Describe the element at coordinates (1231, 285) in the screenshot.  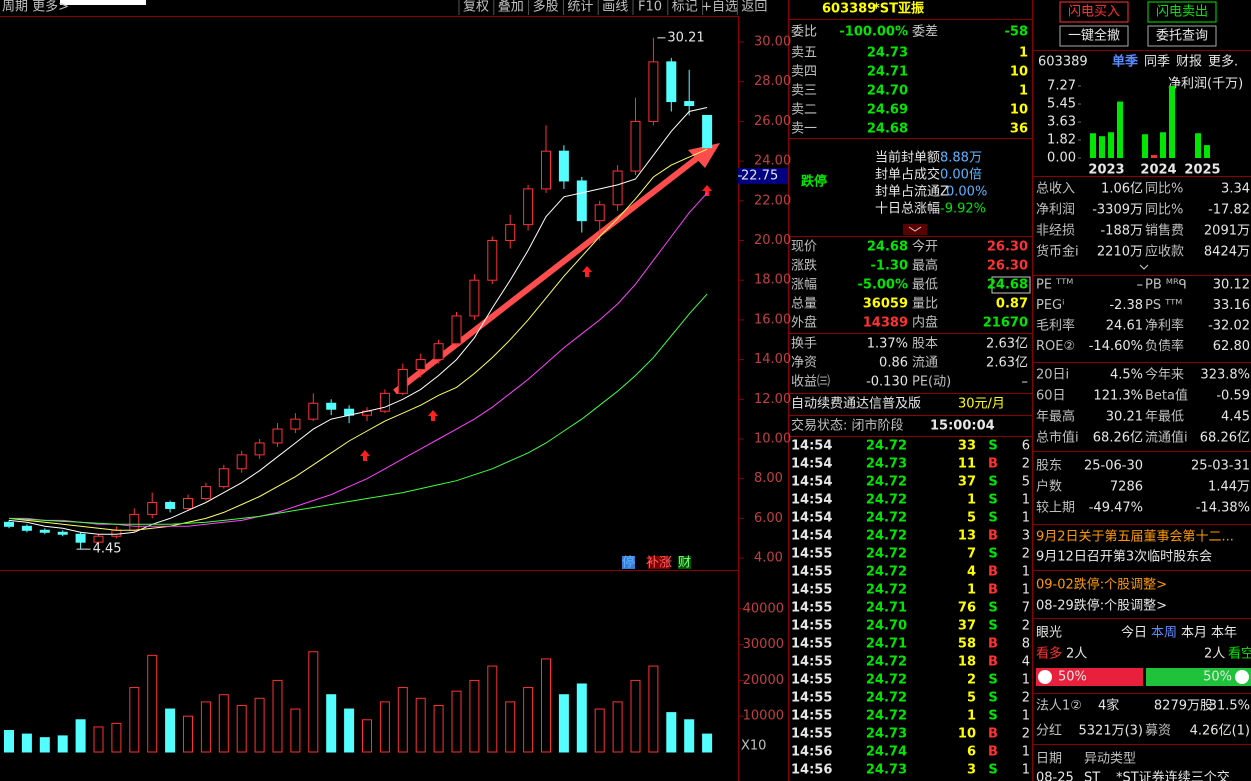
I see `info-value: 30.12` at that location.